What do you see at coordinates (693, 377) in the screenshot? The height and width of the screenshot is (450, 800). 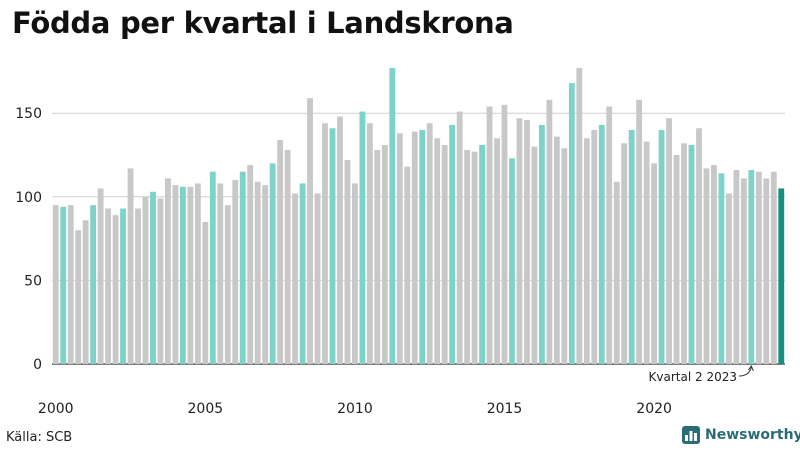 I see `annotation-label: Kvartal 2 2023` at bounding box center [693, 377].